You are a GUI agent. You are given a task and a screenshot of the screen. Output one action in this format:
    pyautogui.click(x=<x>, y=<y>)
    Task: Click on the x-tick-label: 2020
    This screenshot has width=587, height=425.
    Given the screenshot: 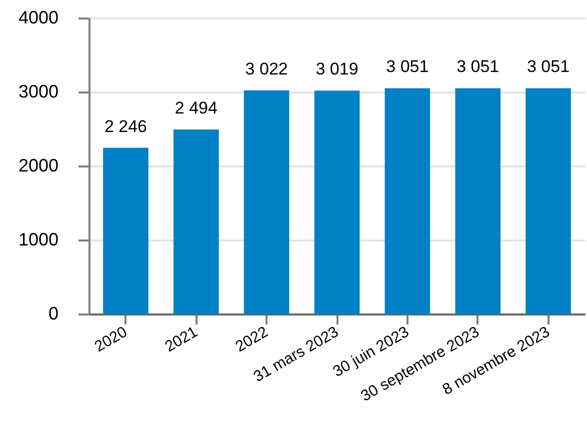 What is the action you would take?
    pyautogui.click(x=111, y=339)
    